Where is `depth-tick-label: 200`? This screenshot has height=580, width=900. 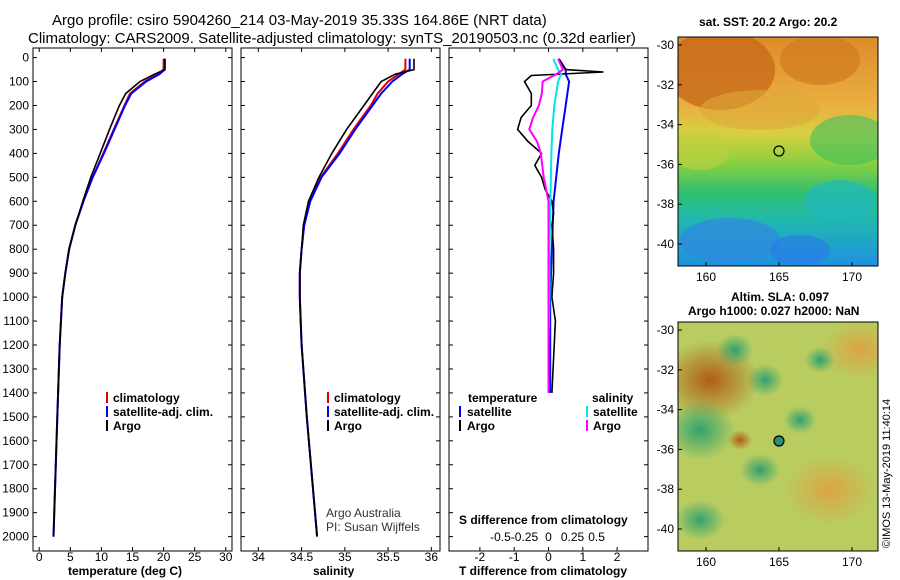 depth-tick-label: 200 is located at coordinates (19, 105).